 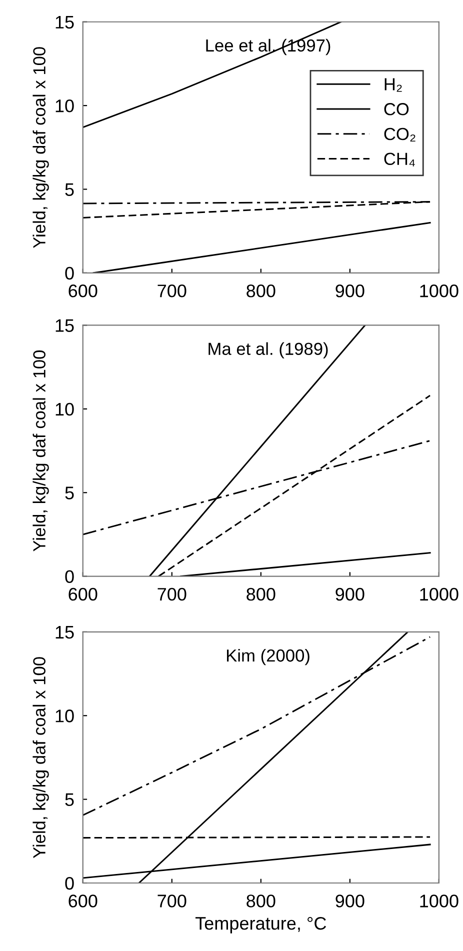 What do you see at coordinates (268, 350) in the screenshot?
I see `annotation: Ma et al. (1989)` at bounding box center [268, 350].